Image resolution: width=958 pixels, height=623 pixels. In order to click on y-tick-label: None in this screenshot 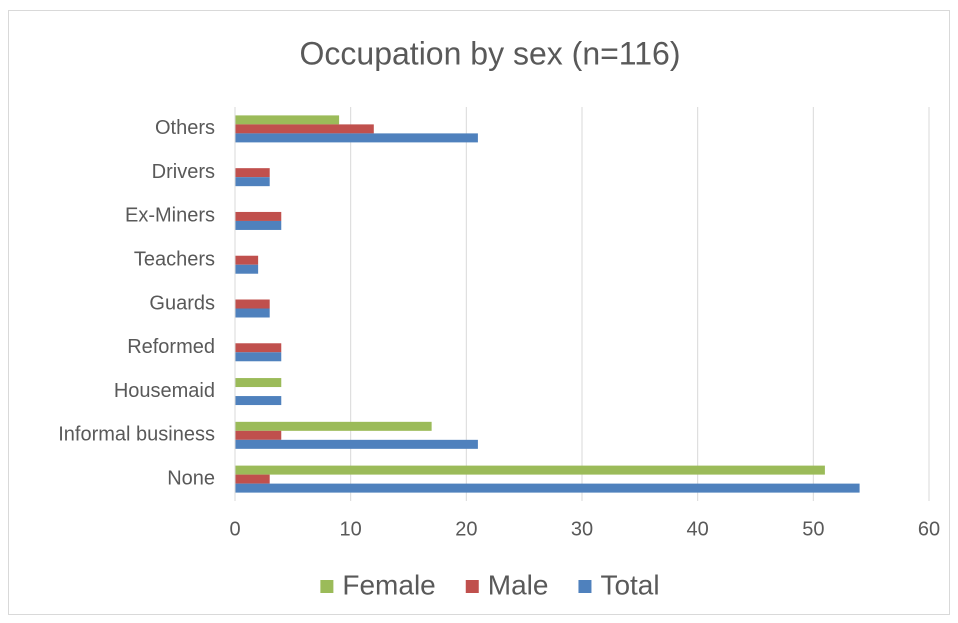, I will do `click(191, 478)`.